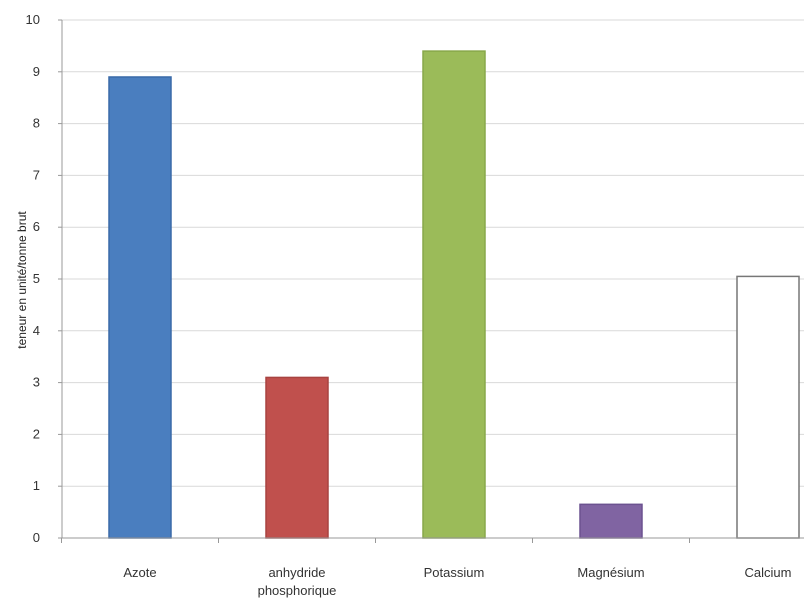 Image resolution: width=804 pixels, height=600 pixels. What do you see at coordinates (36, 226) in the screenshot?
I see `y-tick-label: 6` at bounding box center [36, 226].